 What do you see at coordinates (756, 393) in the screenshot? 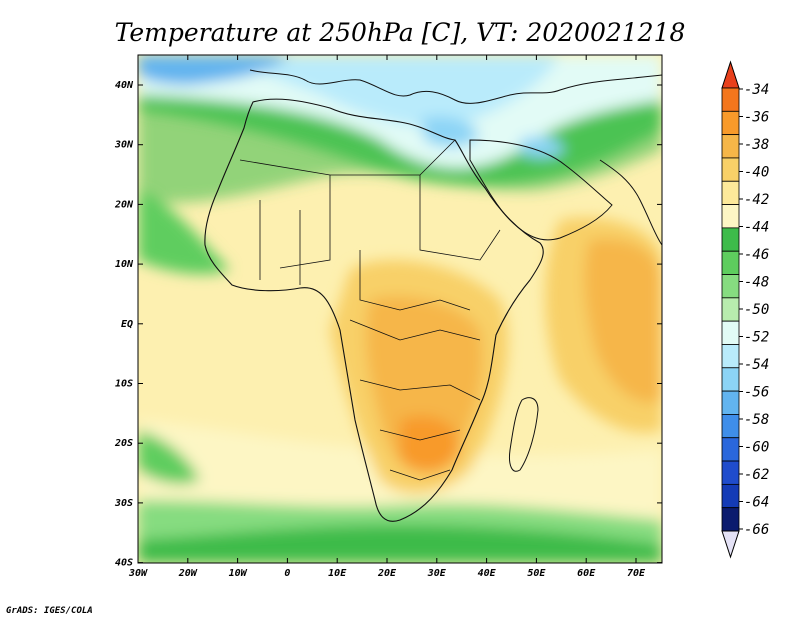
I see `colorbar-label: -56` at bounding box center [756, 393].